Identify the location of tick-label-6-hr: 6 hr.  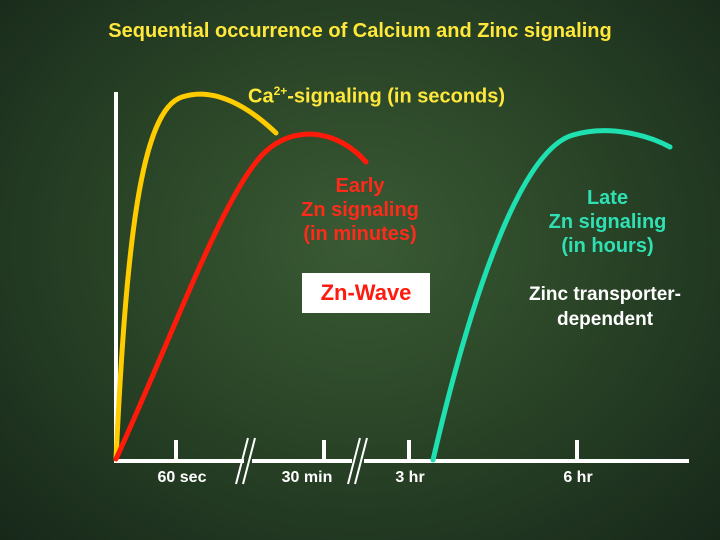
(578, 477).